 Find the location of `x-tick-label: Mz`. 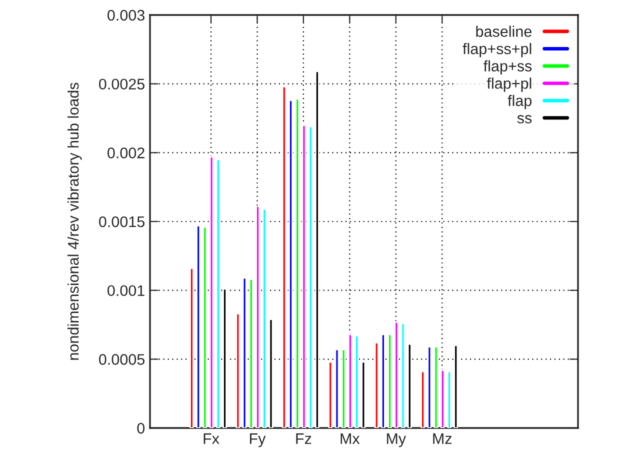

x-tick-label: Mz is located at coordinates (442, 438).